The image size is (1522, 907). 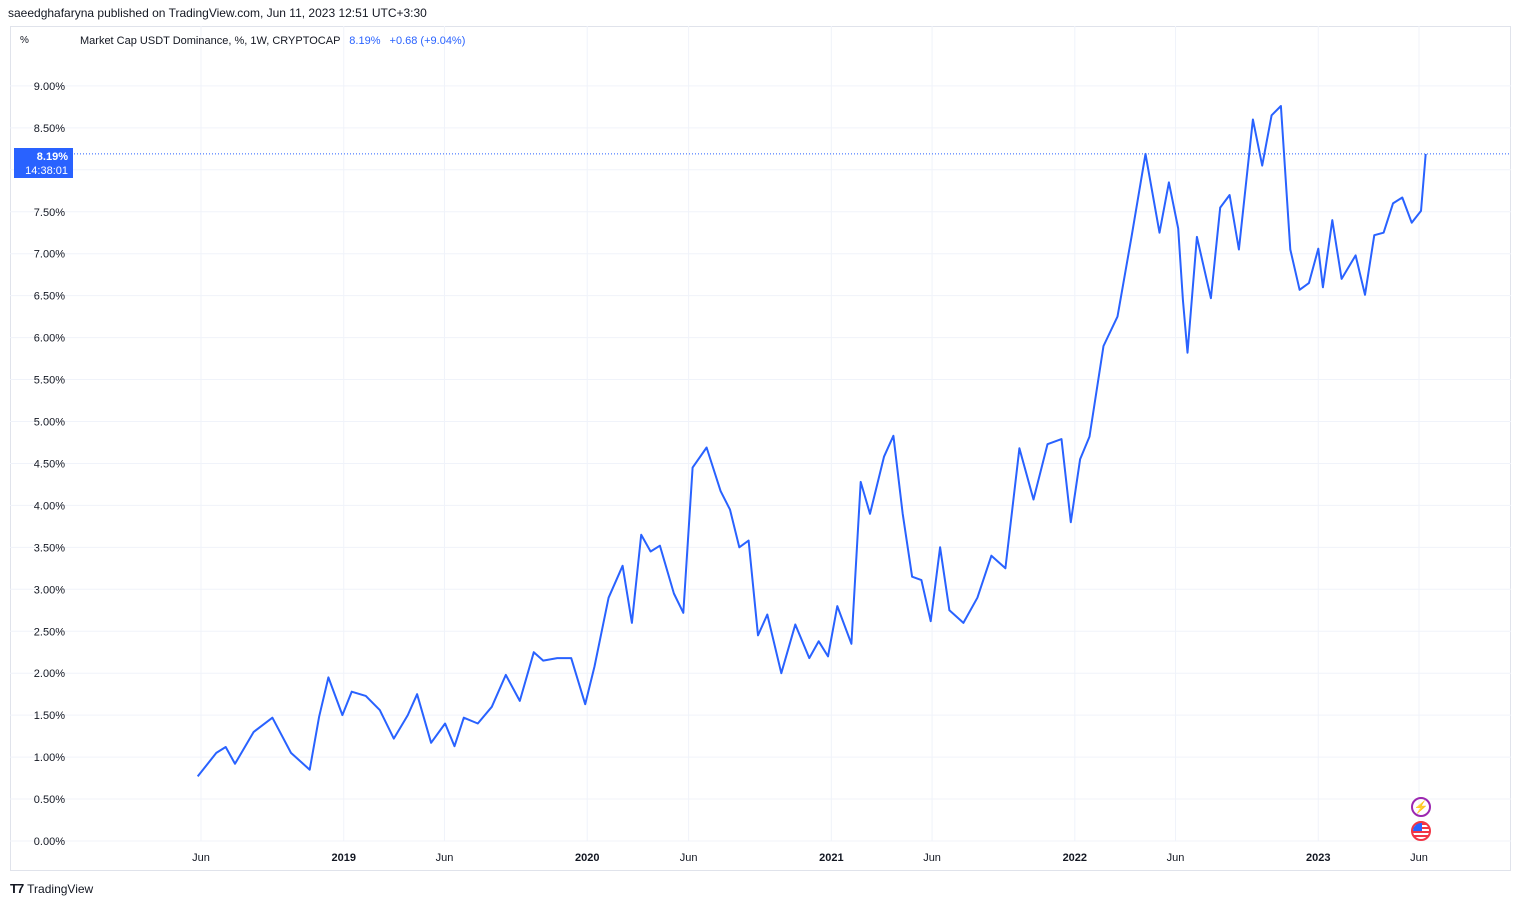 I want to click on y-tick-label: 3.50%, so click(x=49, y=548).